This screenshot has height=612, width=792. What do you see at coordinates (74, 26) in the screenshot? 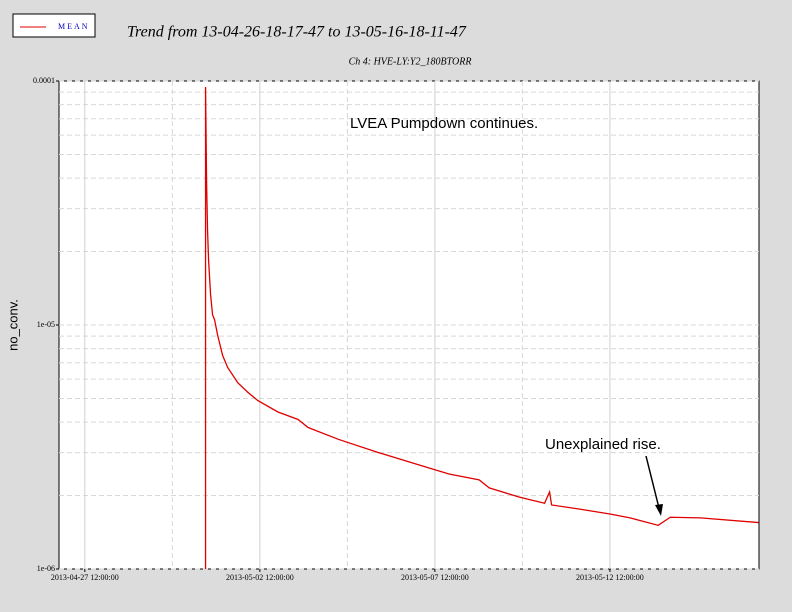
I see `legend-label: MEAN` at bounding box center [74, 26].